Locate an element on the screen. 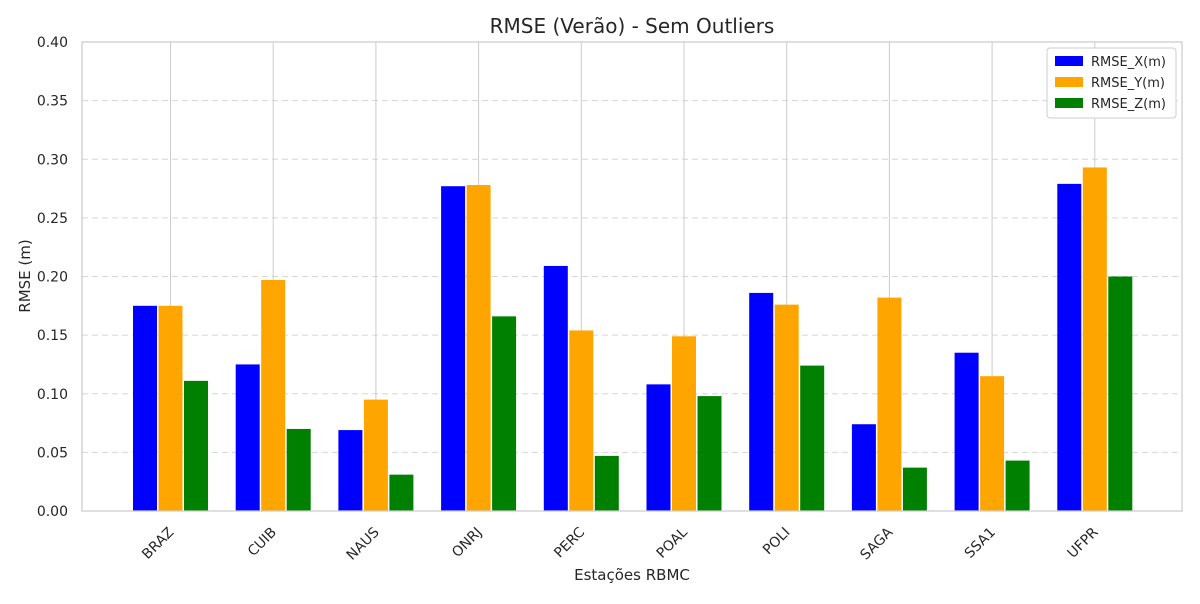 This screenshot has height=604, width=1200. x-tick-label: BRAZ is located at coordinates (158, 544).